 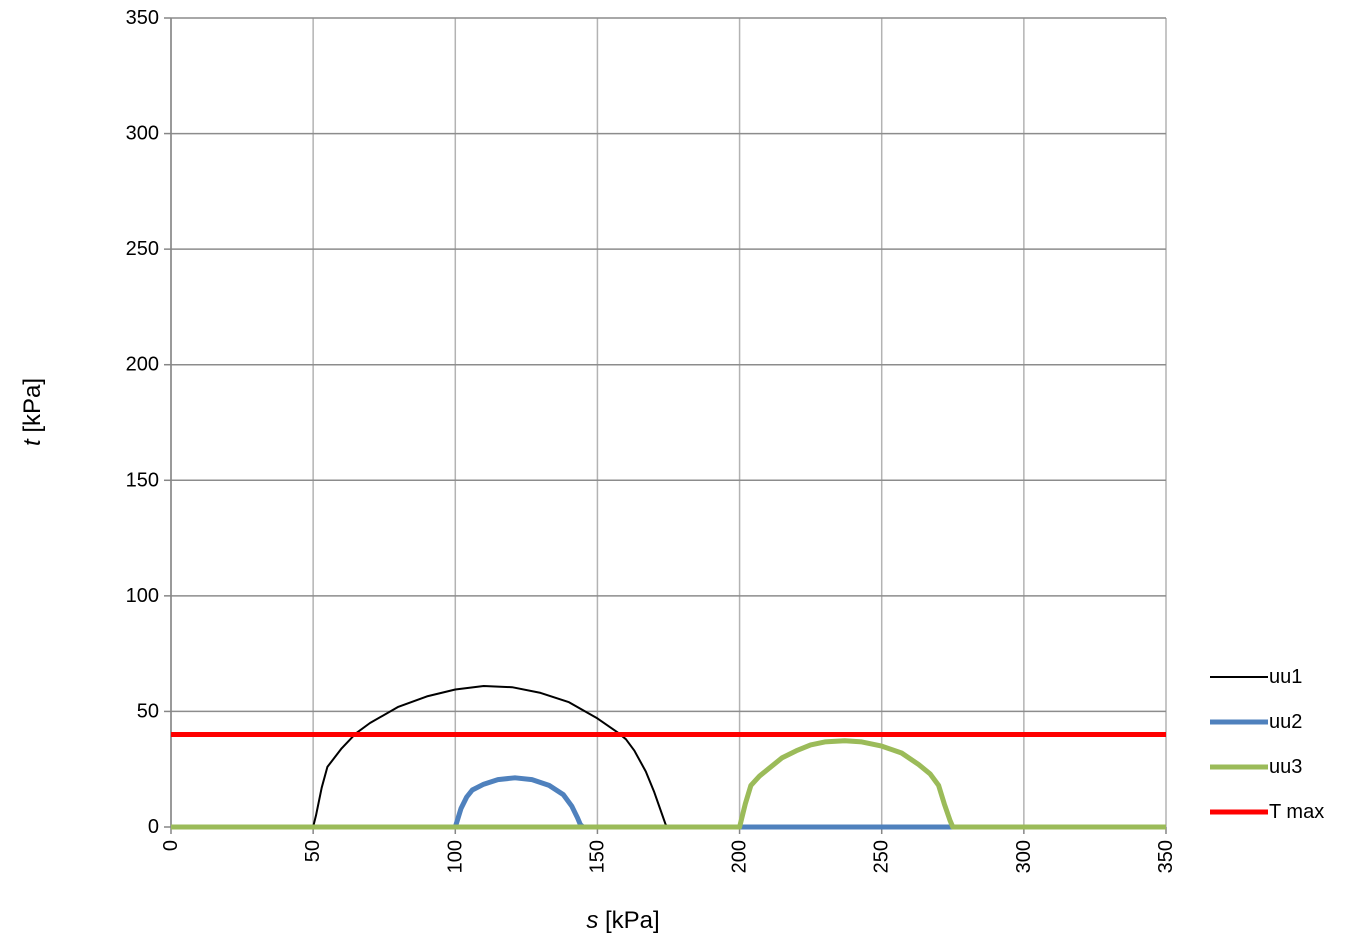 What do you see at coordinates (668, 802) in the screenshot?
I see `series-line-uu2` at bounding box center [668, 802].